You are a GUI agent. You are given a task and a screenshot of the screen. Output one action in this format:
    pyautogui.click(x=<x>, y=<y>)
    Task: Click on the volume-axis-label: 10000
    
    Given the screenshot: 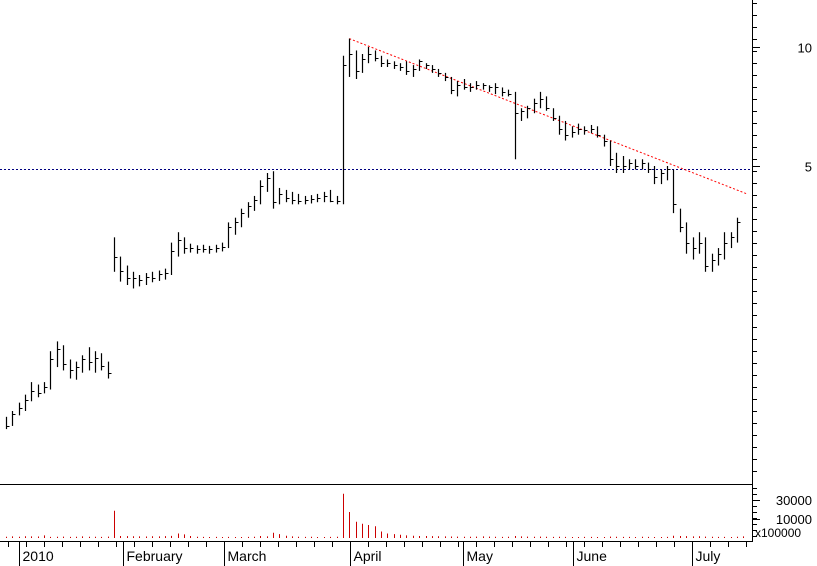 What is the action you would take?
    pyautogui.click(x=794, y=519)
    